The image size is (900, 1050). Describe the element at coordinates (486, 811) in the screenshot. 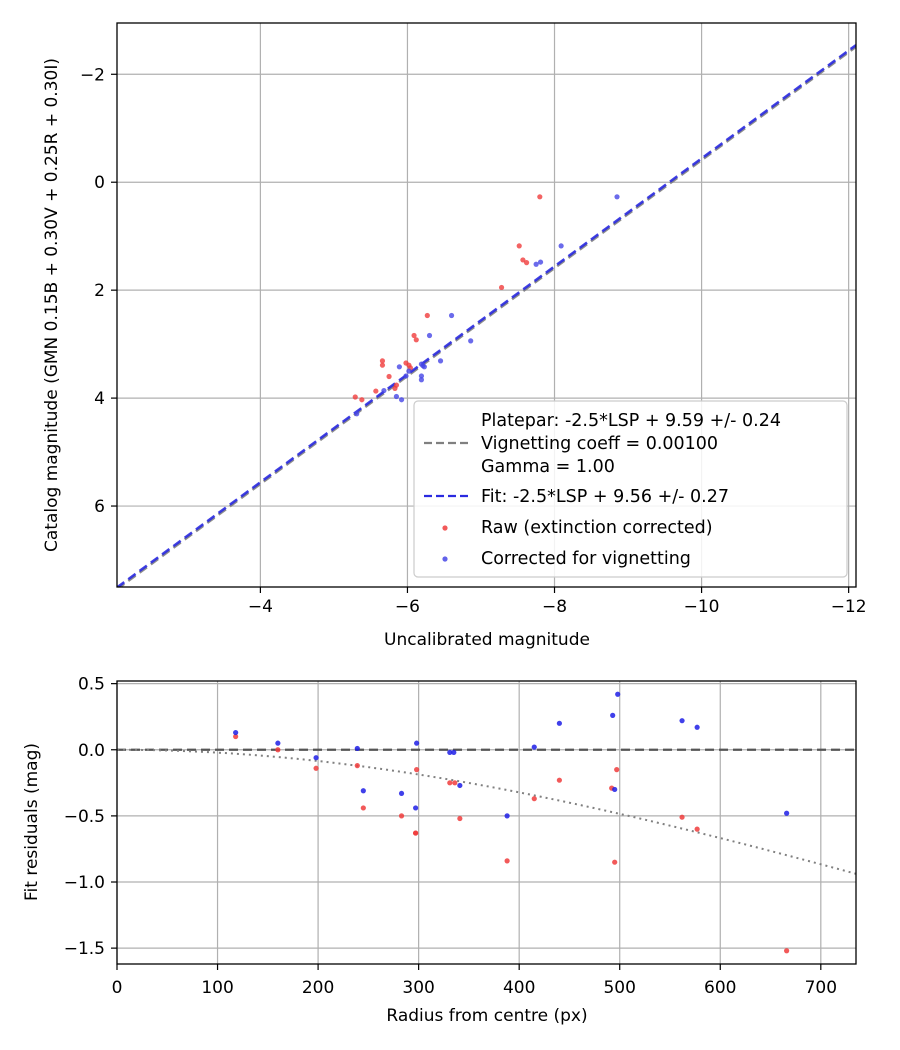

I see `residuals-reference-lines` at that location.